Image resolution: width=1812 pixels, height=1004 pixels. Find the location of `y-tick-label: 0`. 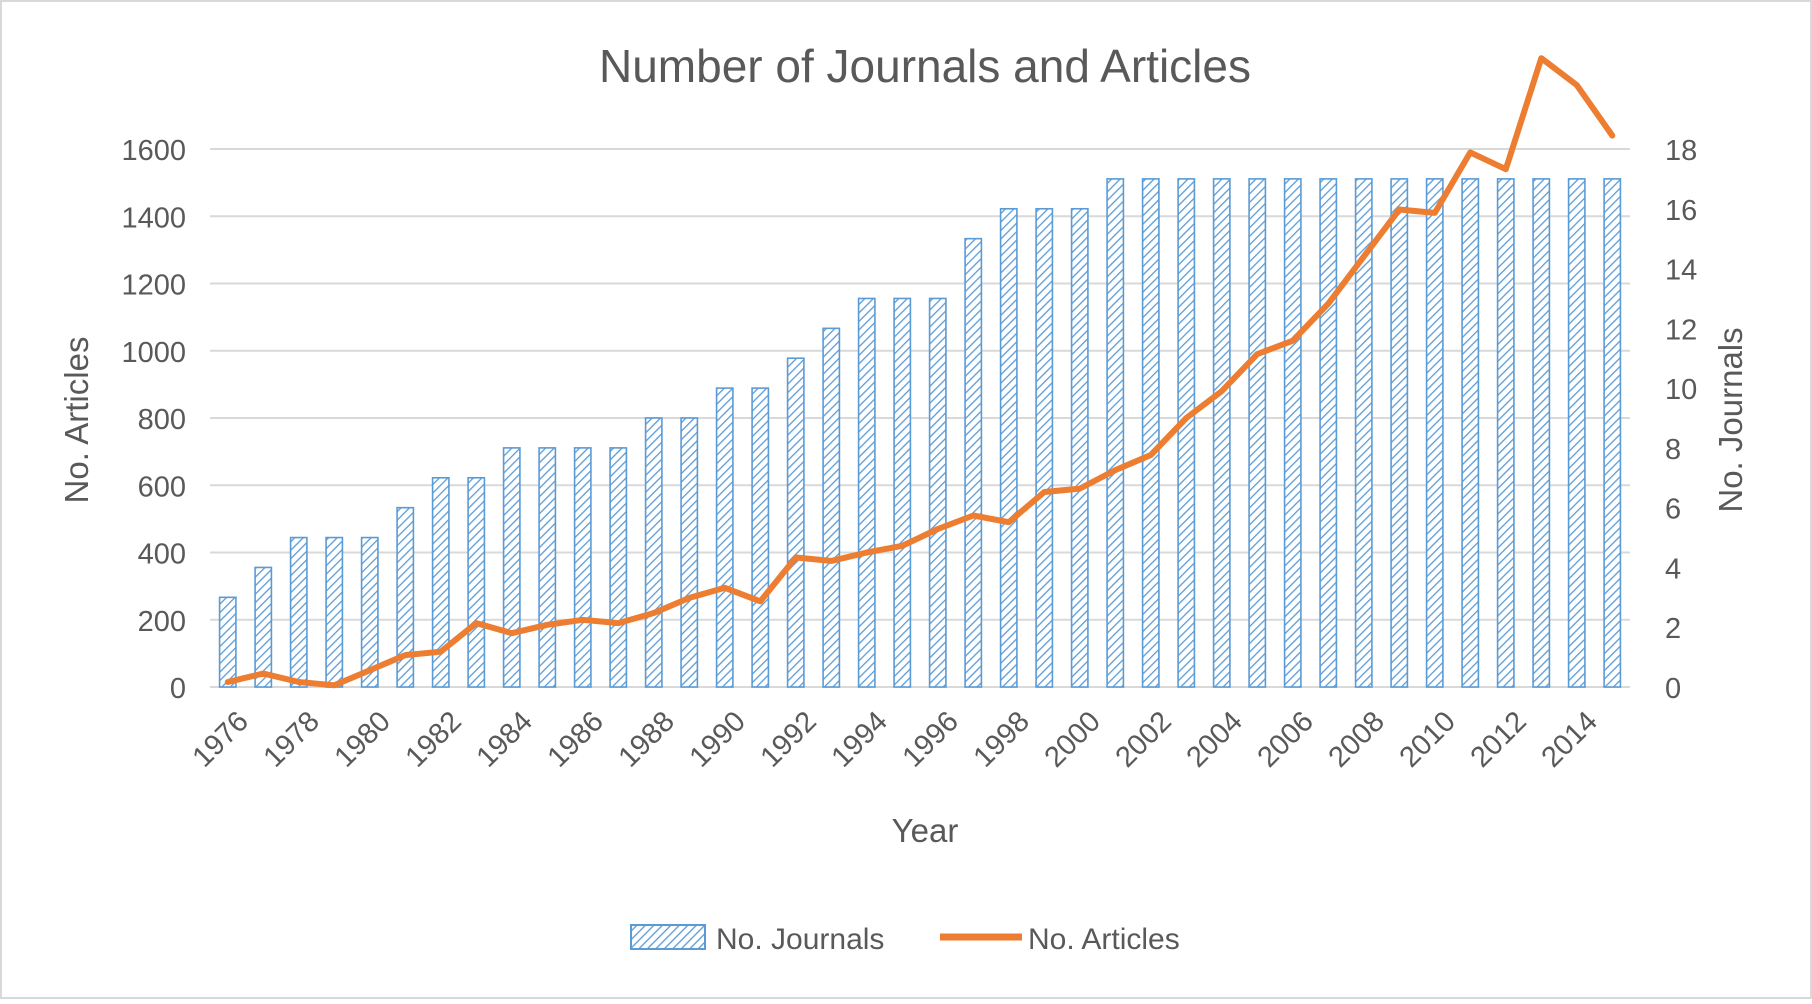

y-tick-label: 0 is located at coordinates (178, 689).